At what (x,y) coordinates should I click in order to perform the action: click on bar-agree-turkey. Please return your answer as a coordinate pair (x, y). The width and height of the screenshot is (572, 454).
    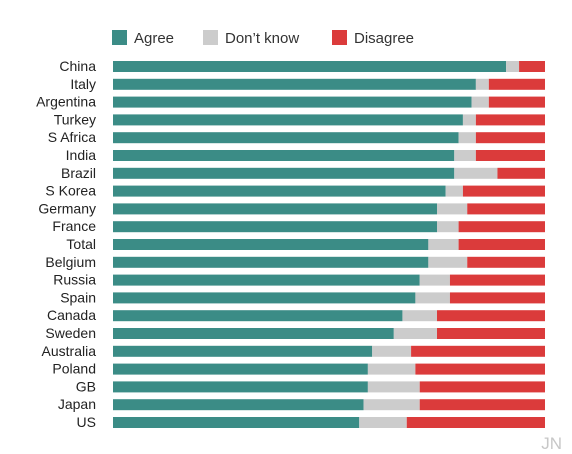
    Looking at the image, I should click on (288, 120).